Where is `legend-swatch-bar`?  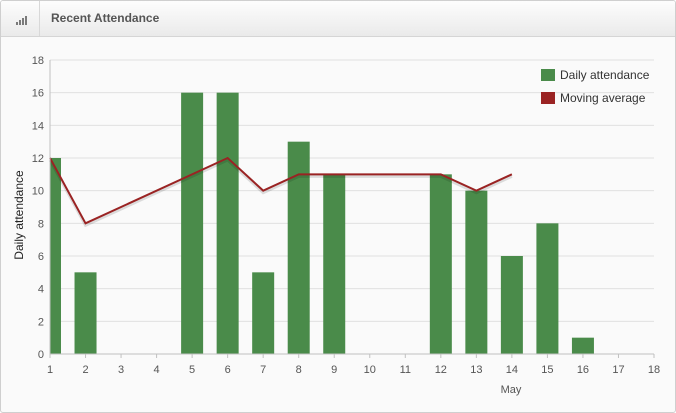 legend-swatch-bar is located at coordinates (548, 75).